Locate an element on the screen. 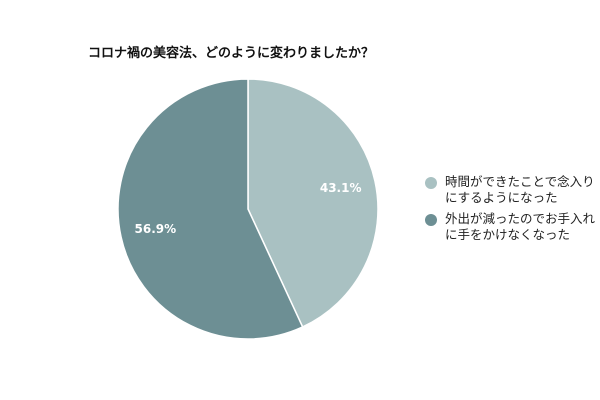  pie-data-labels: 43.1% 56.9% is located at coordinates (248, 208).